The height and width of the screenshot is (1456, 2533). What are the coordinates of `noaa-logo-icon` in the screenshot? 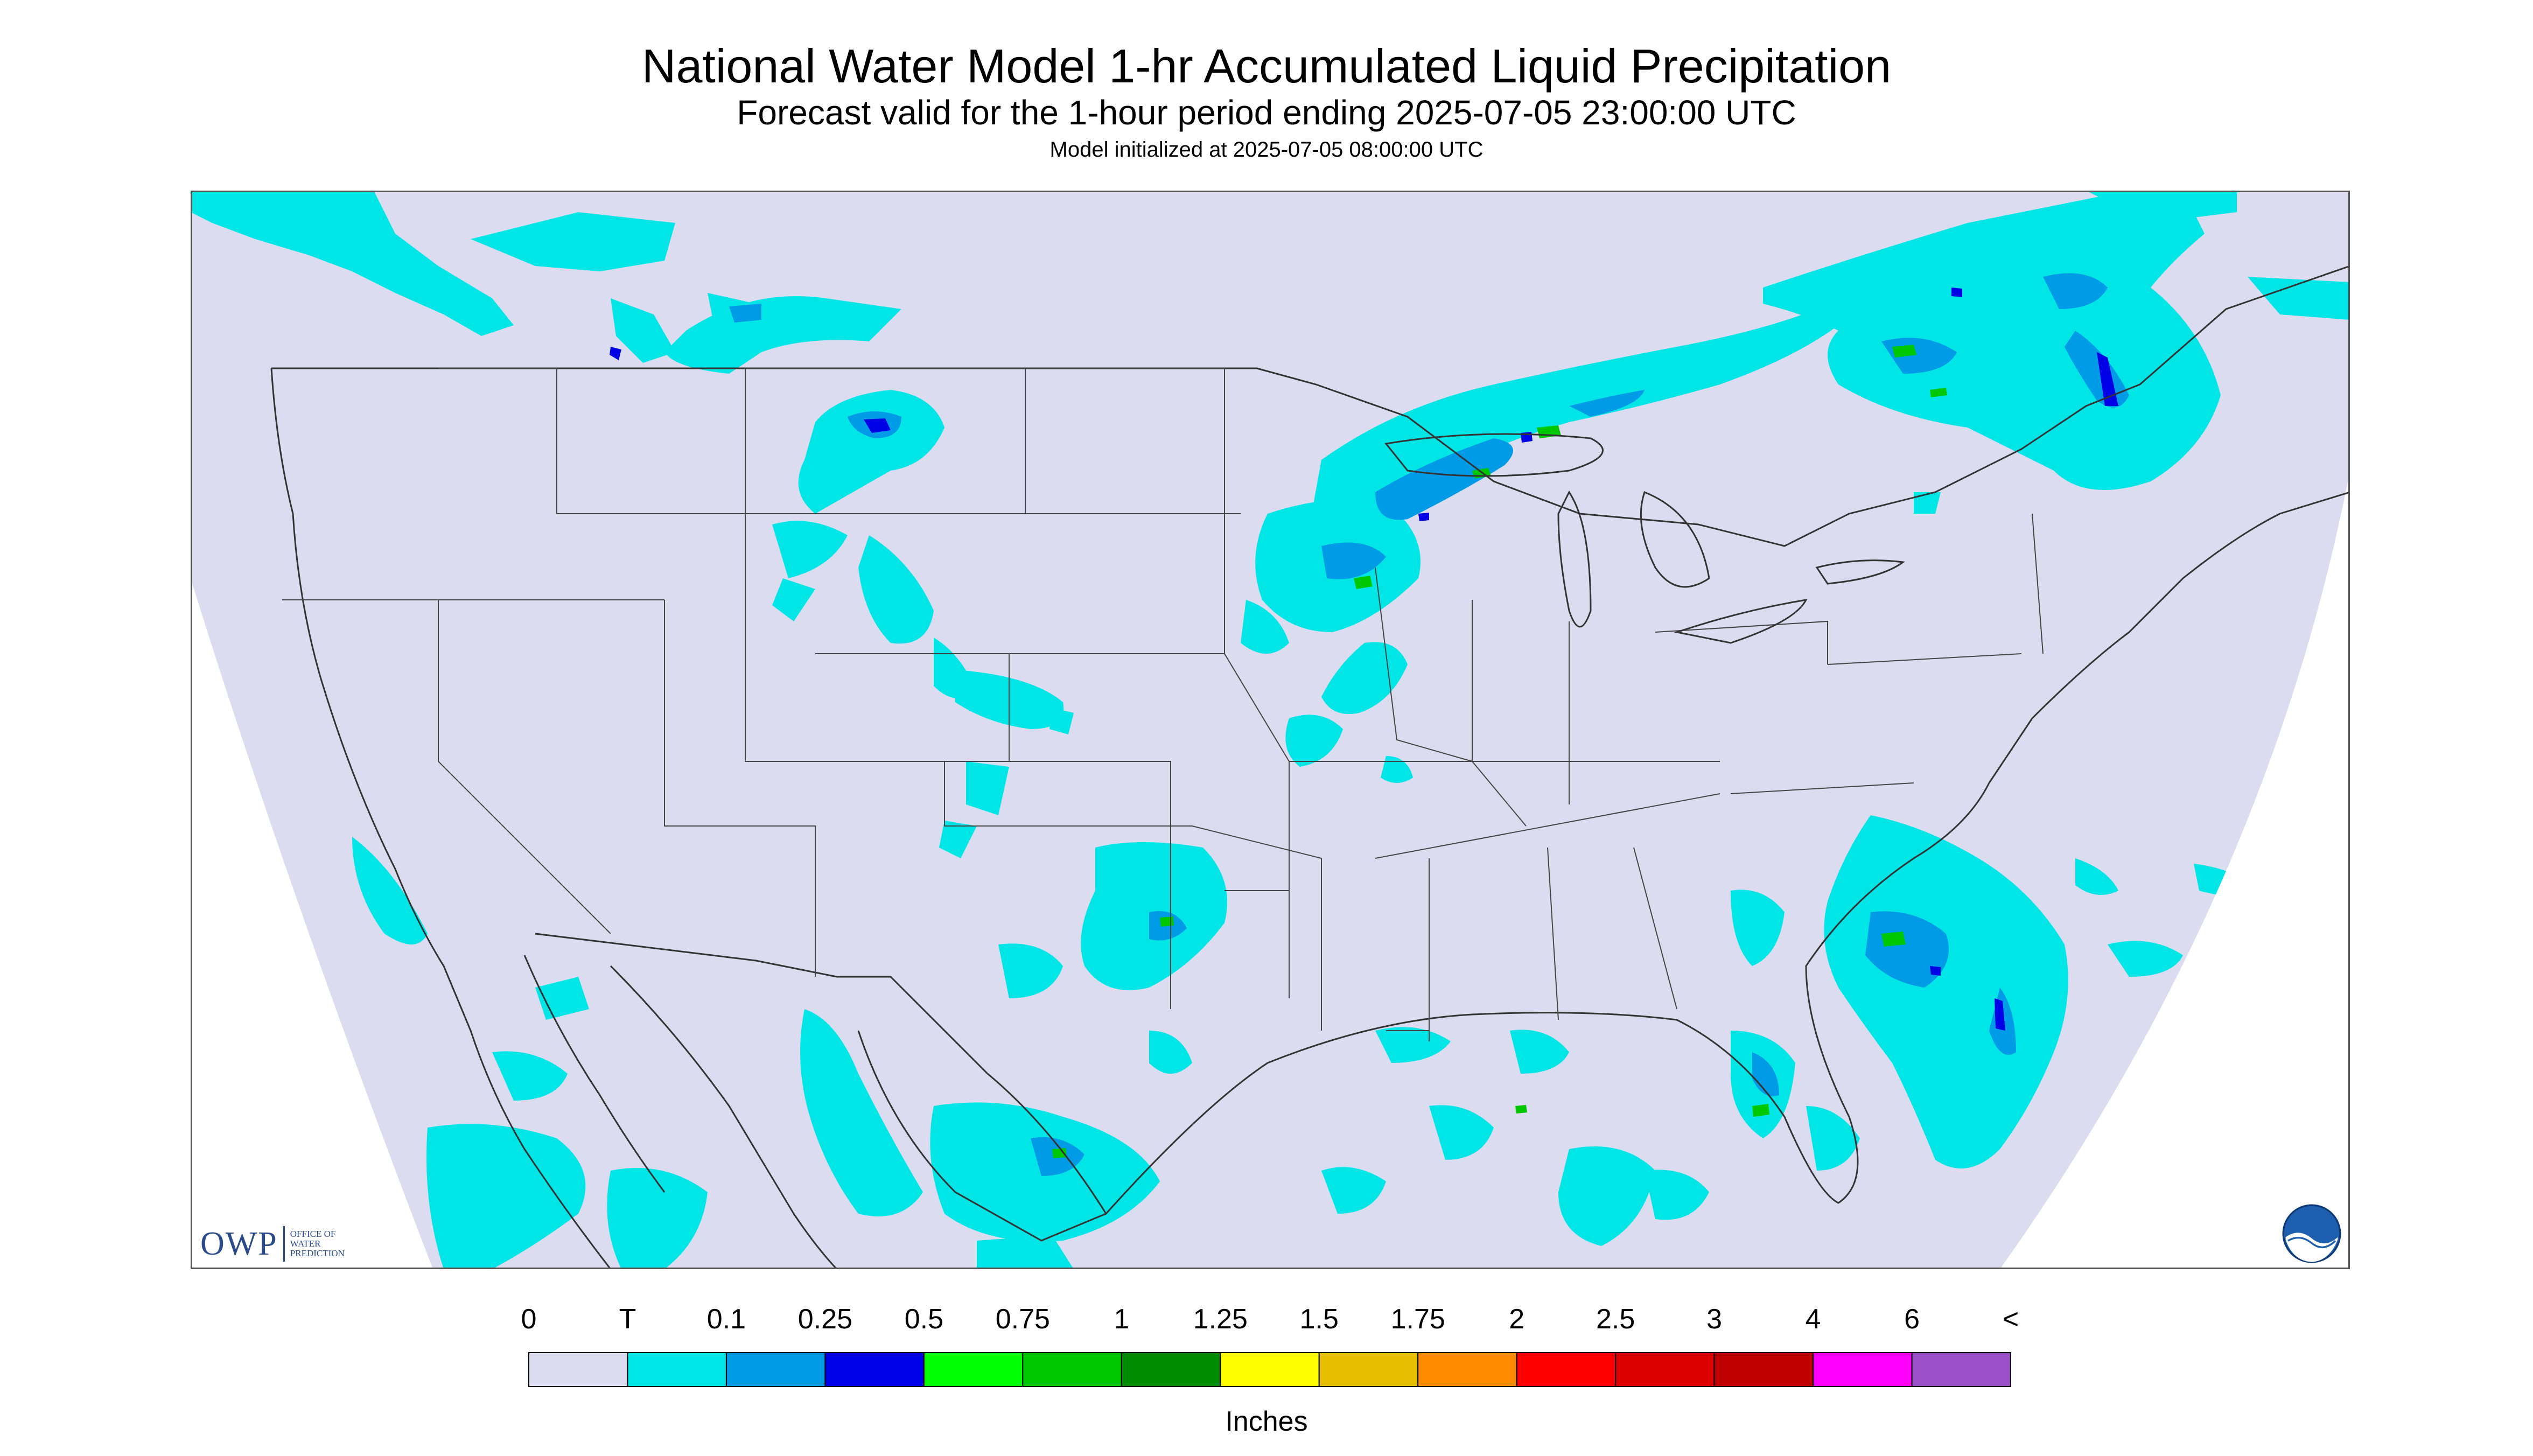 It's located at (2311, 1233).